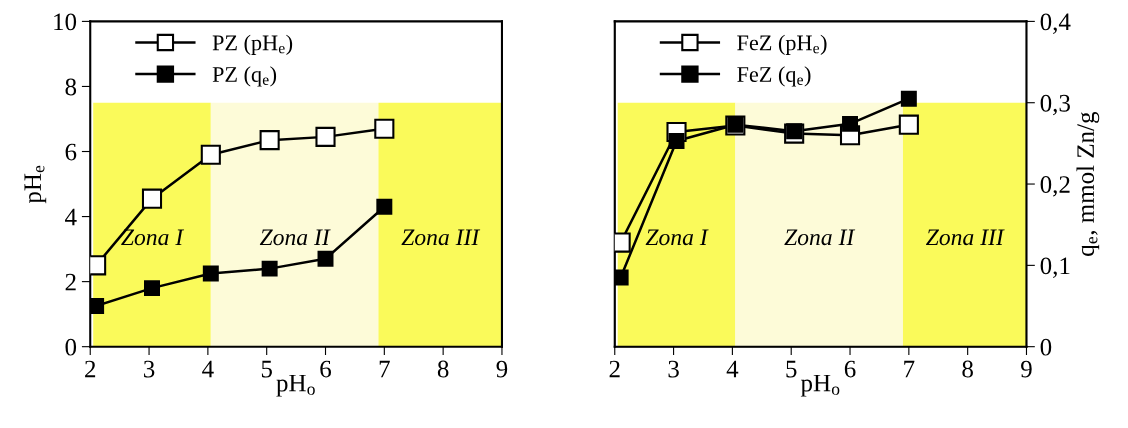 Image resolution: width=1128 pixels, height=428 pixels. What do you see at coordinates (1055, 186) in the screenshot?
I see `y2-tick-label: 0,2` at bounding box center [1055, 186].